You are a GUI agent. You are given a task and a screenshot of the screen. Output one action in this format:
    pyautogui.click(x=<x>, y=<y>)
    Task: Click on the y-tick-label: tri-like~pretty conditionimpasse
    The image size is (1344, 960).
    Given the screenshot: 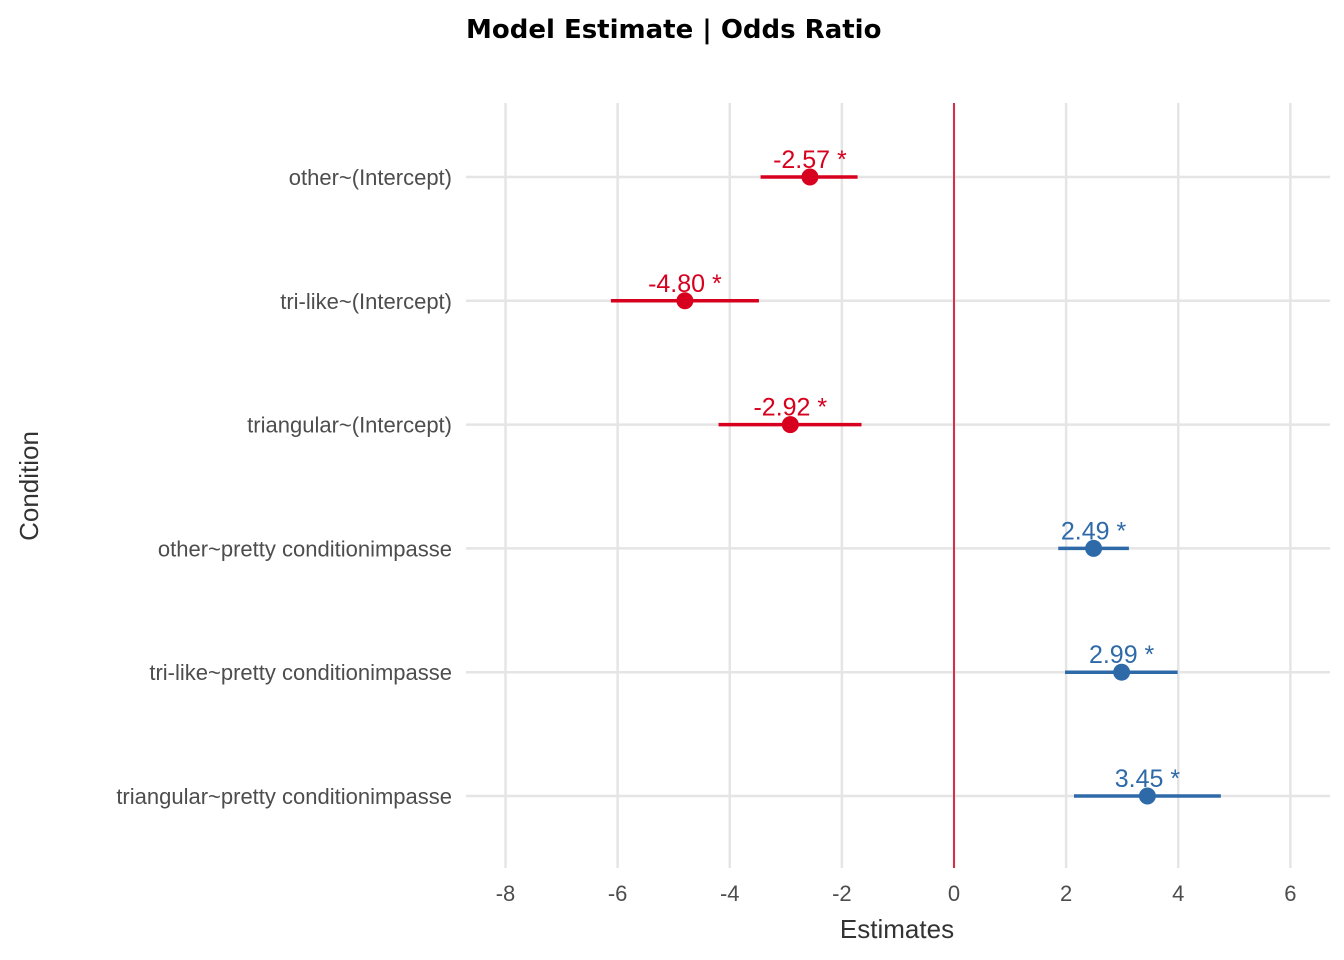 What is the action you would take?
    pyautogui.click(x=300, y=672)
    